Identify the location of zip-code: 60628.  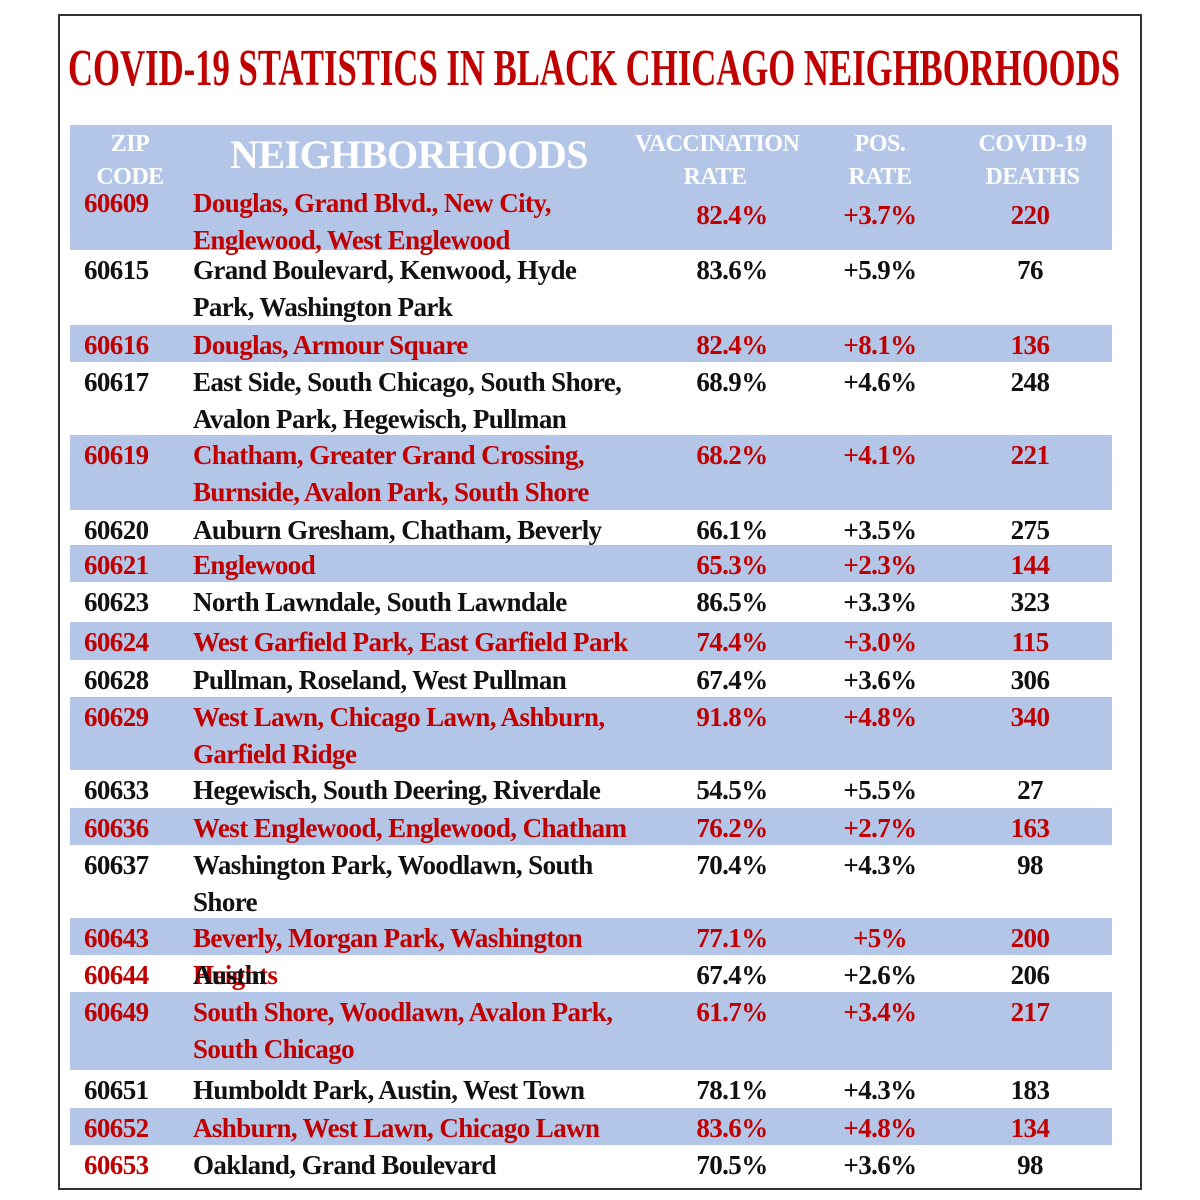
(116, 680).